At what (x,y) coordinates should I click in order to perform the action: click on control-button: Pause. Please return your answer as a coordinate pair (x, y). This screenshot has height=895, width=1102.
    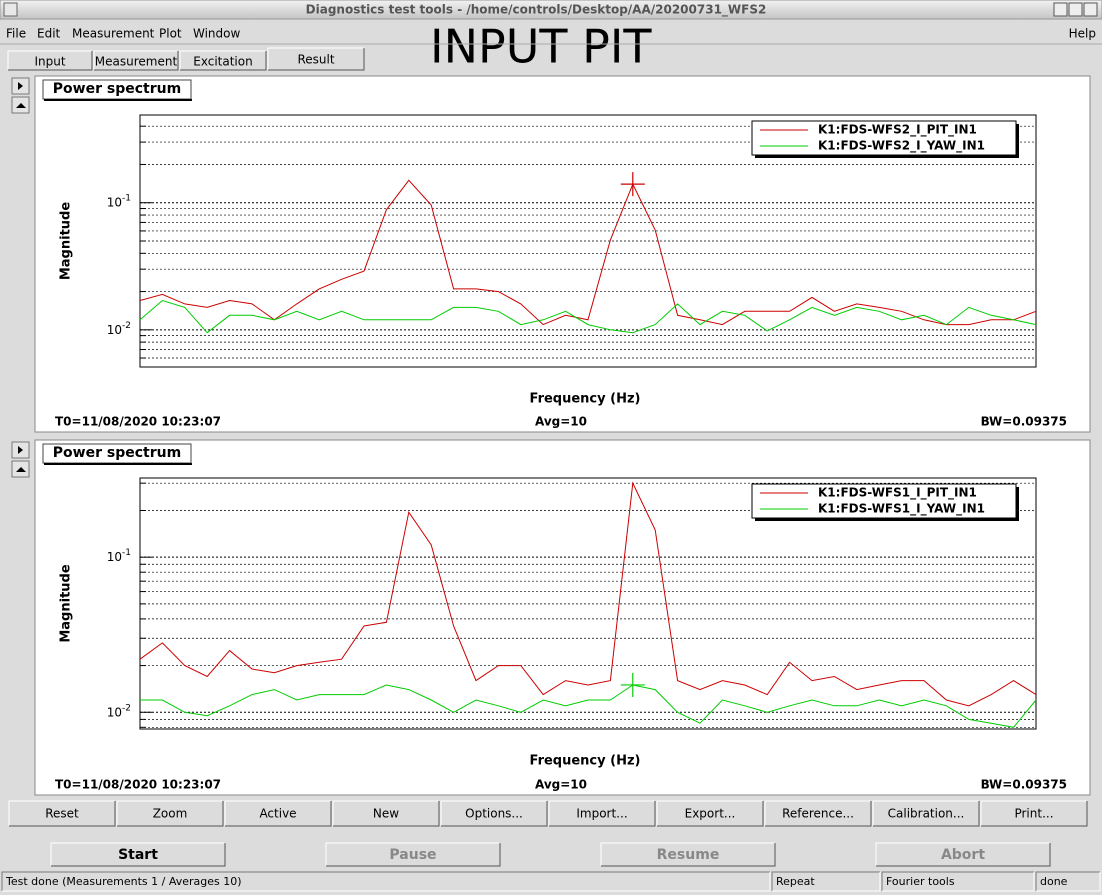
    Looking at the image, I should click on (412, 855).